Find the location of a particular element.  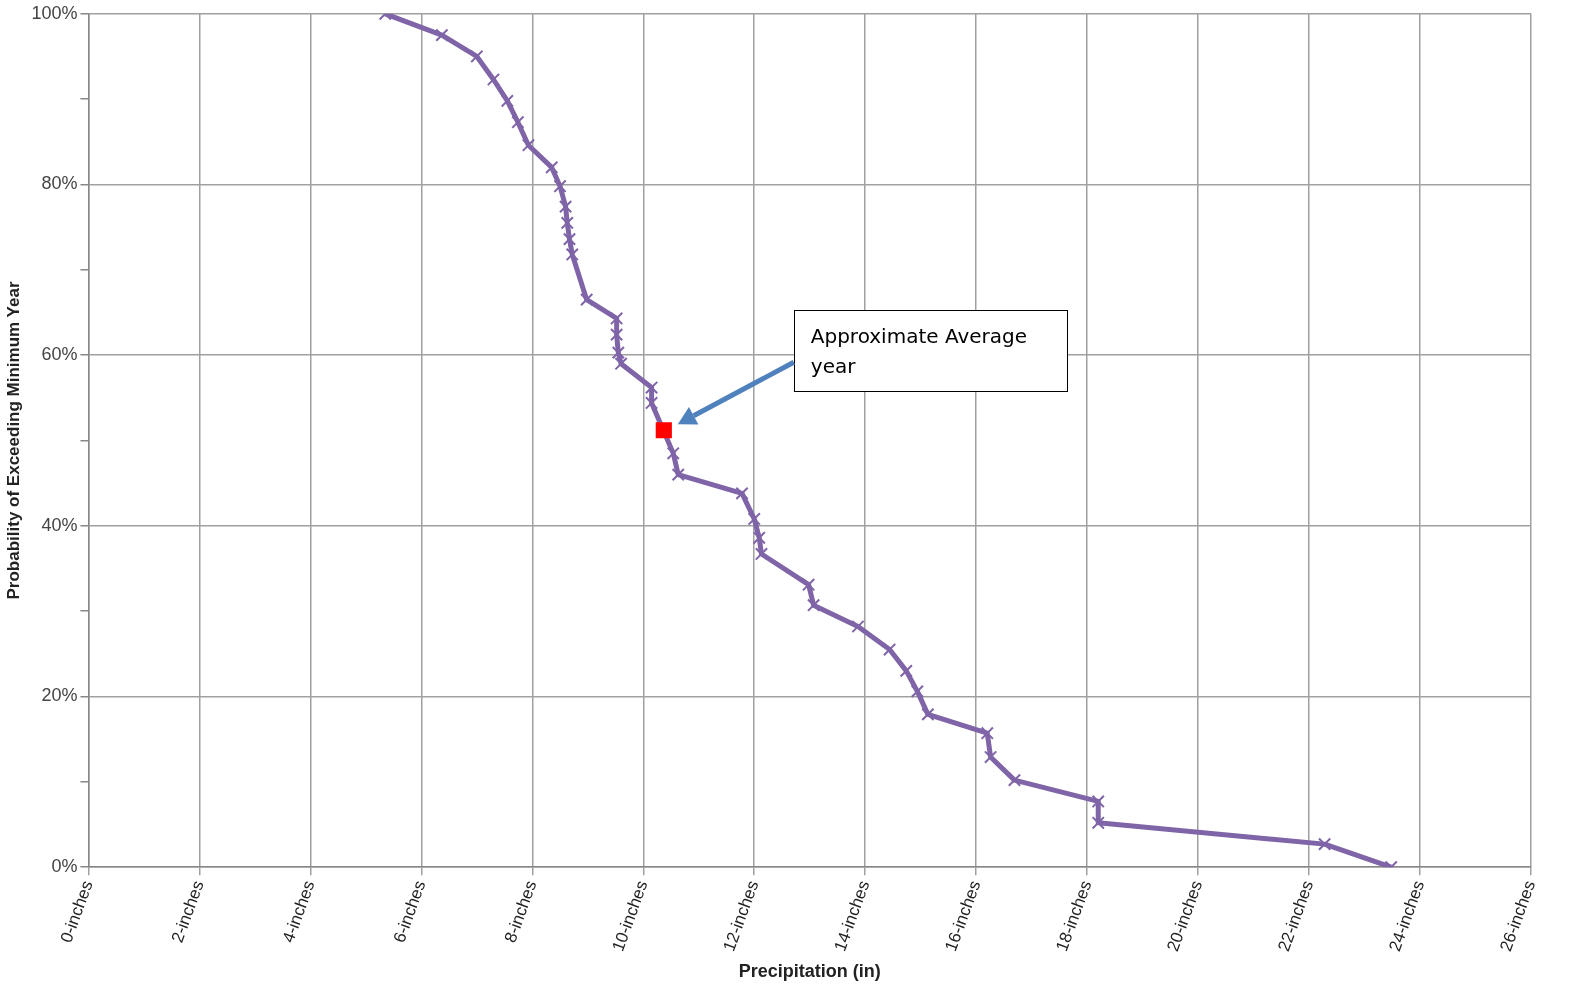

y-tick-label: 60% is located at coordinates (59, 354).